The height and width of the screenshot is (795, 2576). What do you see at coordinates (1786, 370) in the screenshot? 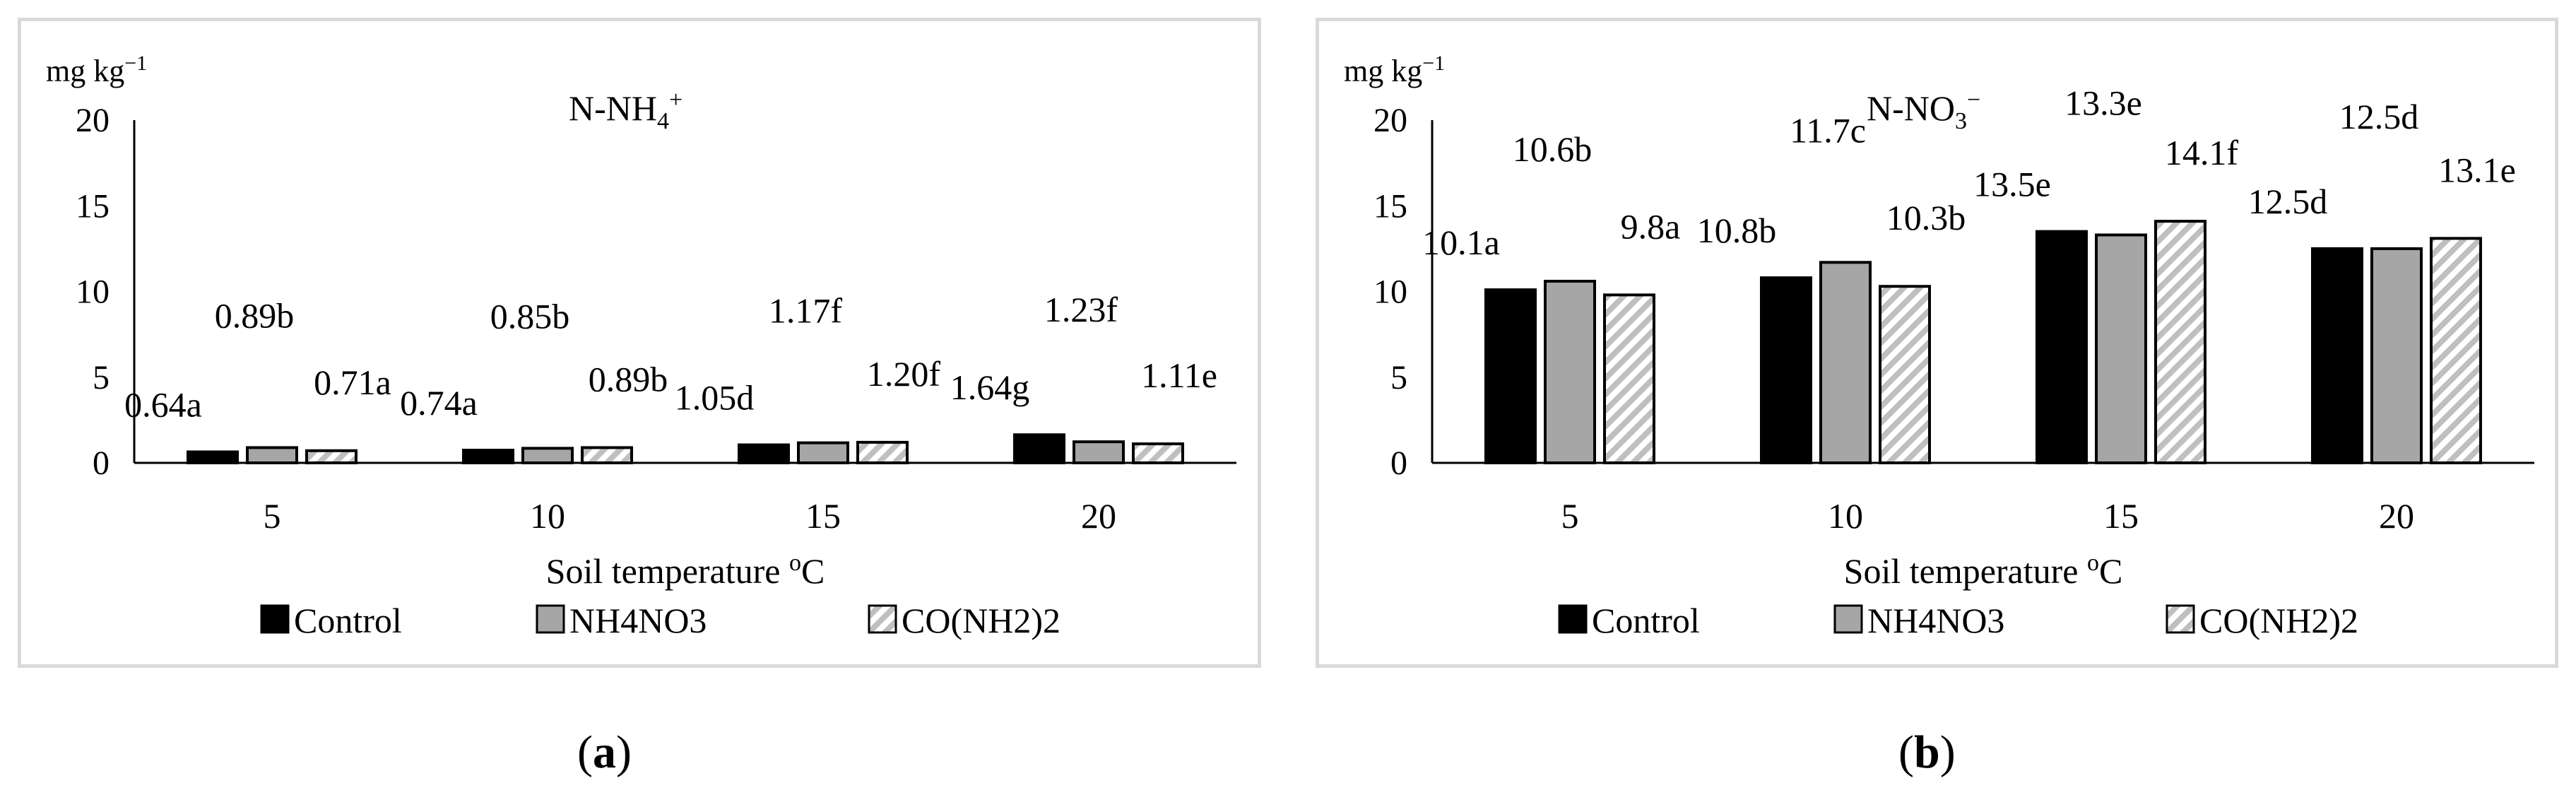
I see `c1-bar-10-s0` at bounding box center [1786, 370].